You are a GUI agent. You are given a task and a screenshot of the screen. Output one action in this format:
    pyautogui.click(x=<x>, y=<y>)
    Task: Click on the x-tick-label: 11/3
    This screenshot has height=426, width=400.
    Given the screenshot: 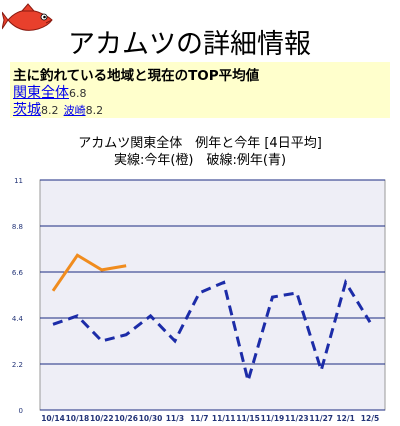 What is the action you would take?
    pyautogui.click(x=175, y=418)
    